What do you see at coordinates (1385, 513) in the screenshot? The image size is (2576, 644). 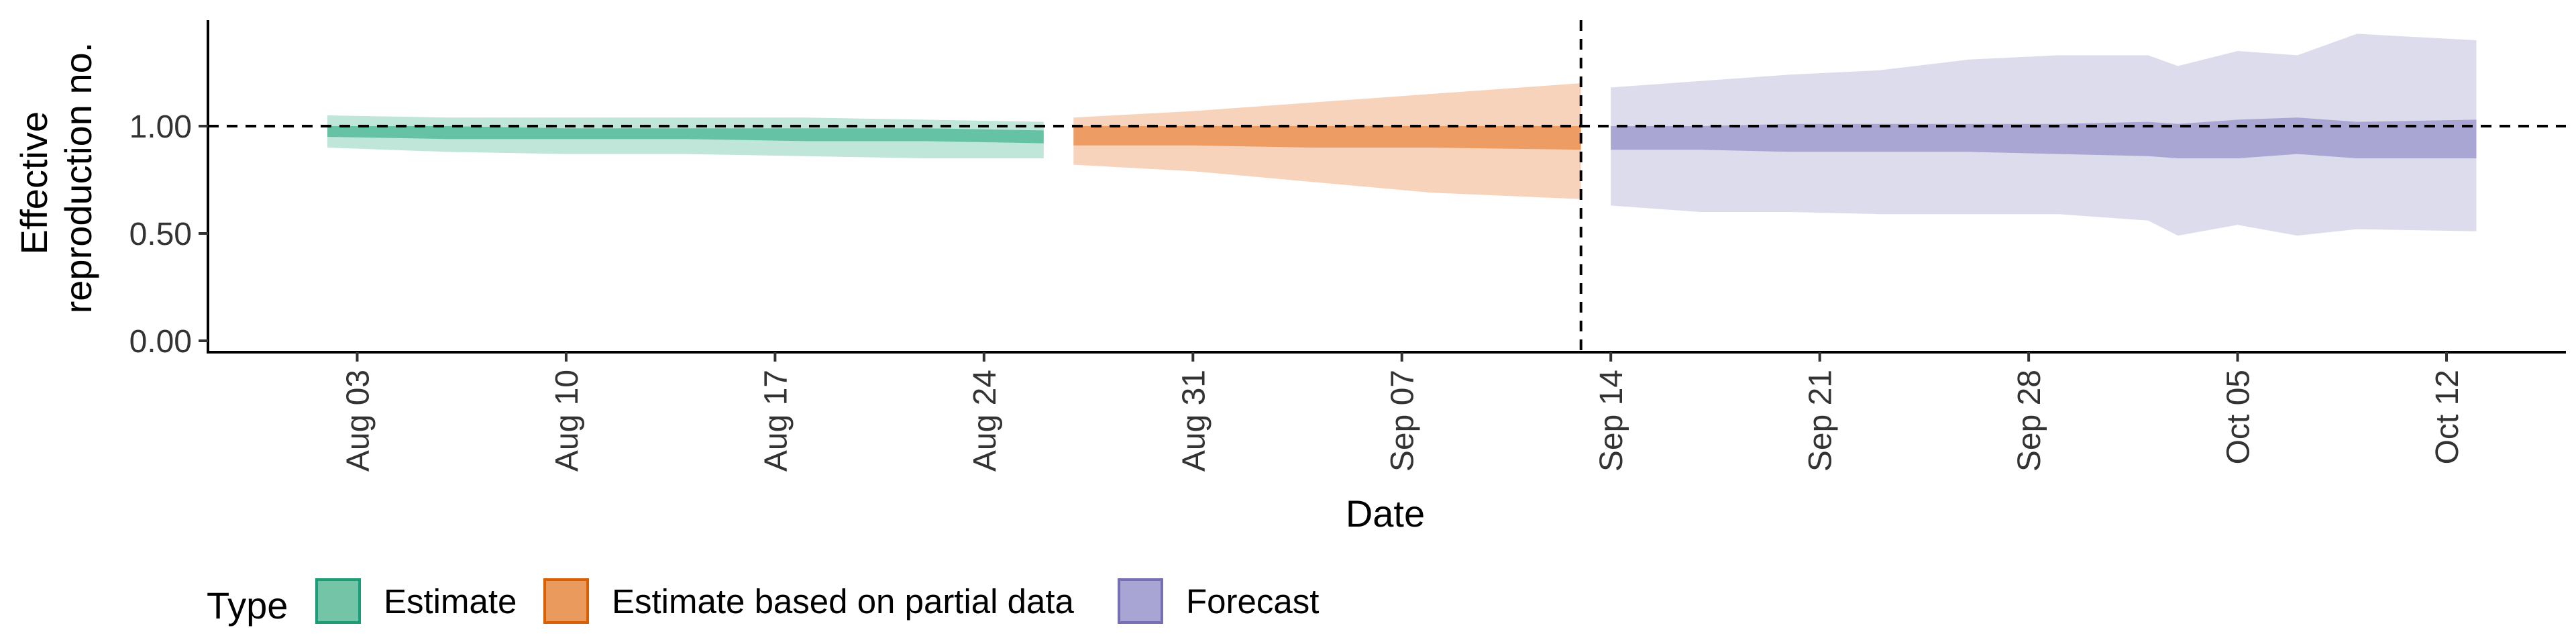 I see `x-axis-title: Date` at bounding box center [1385, 513].